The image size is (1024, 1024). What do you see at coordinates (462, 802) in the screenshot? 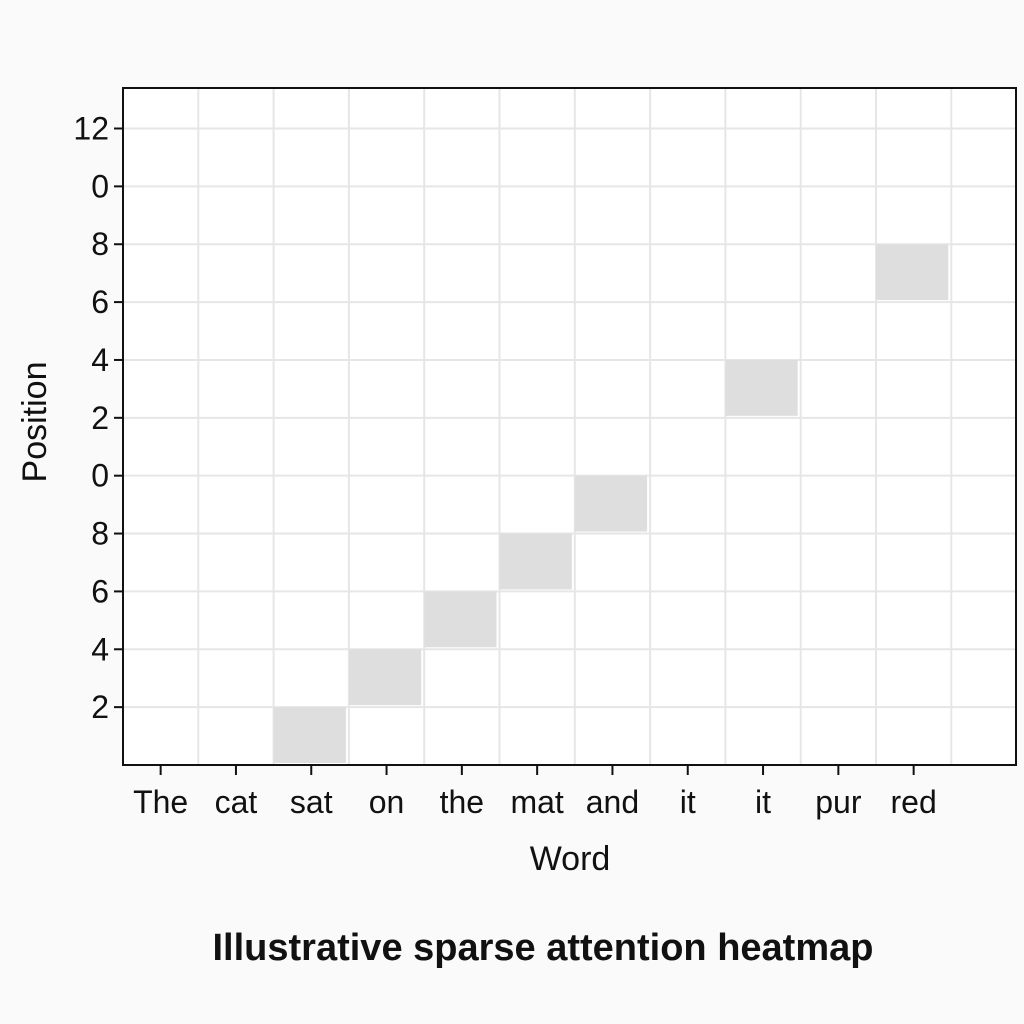
I see `x-tick-label: the` at bounding box center [462, 802].